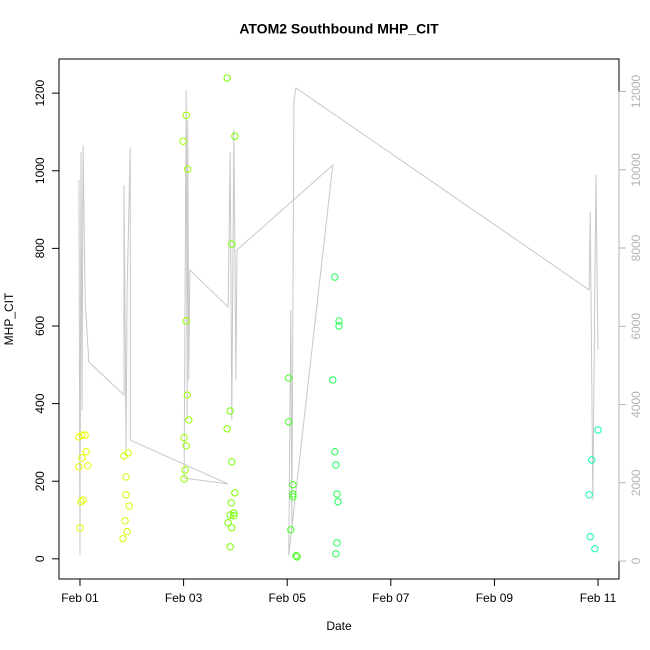 This screenshot has width=650, height=650. Describe the element at coordinates (40, 481) in the screenshot. I see `y-tick-label: 200` at that location.